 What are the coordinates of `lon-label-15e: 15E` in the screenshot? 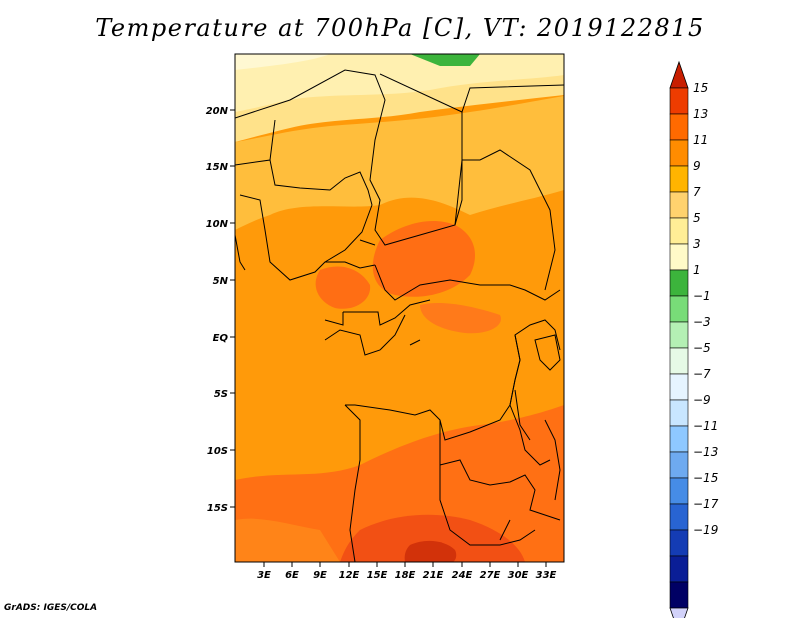 It's located at (377, 575).